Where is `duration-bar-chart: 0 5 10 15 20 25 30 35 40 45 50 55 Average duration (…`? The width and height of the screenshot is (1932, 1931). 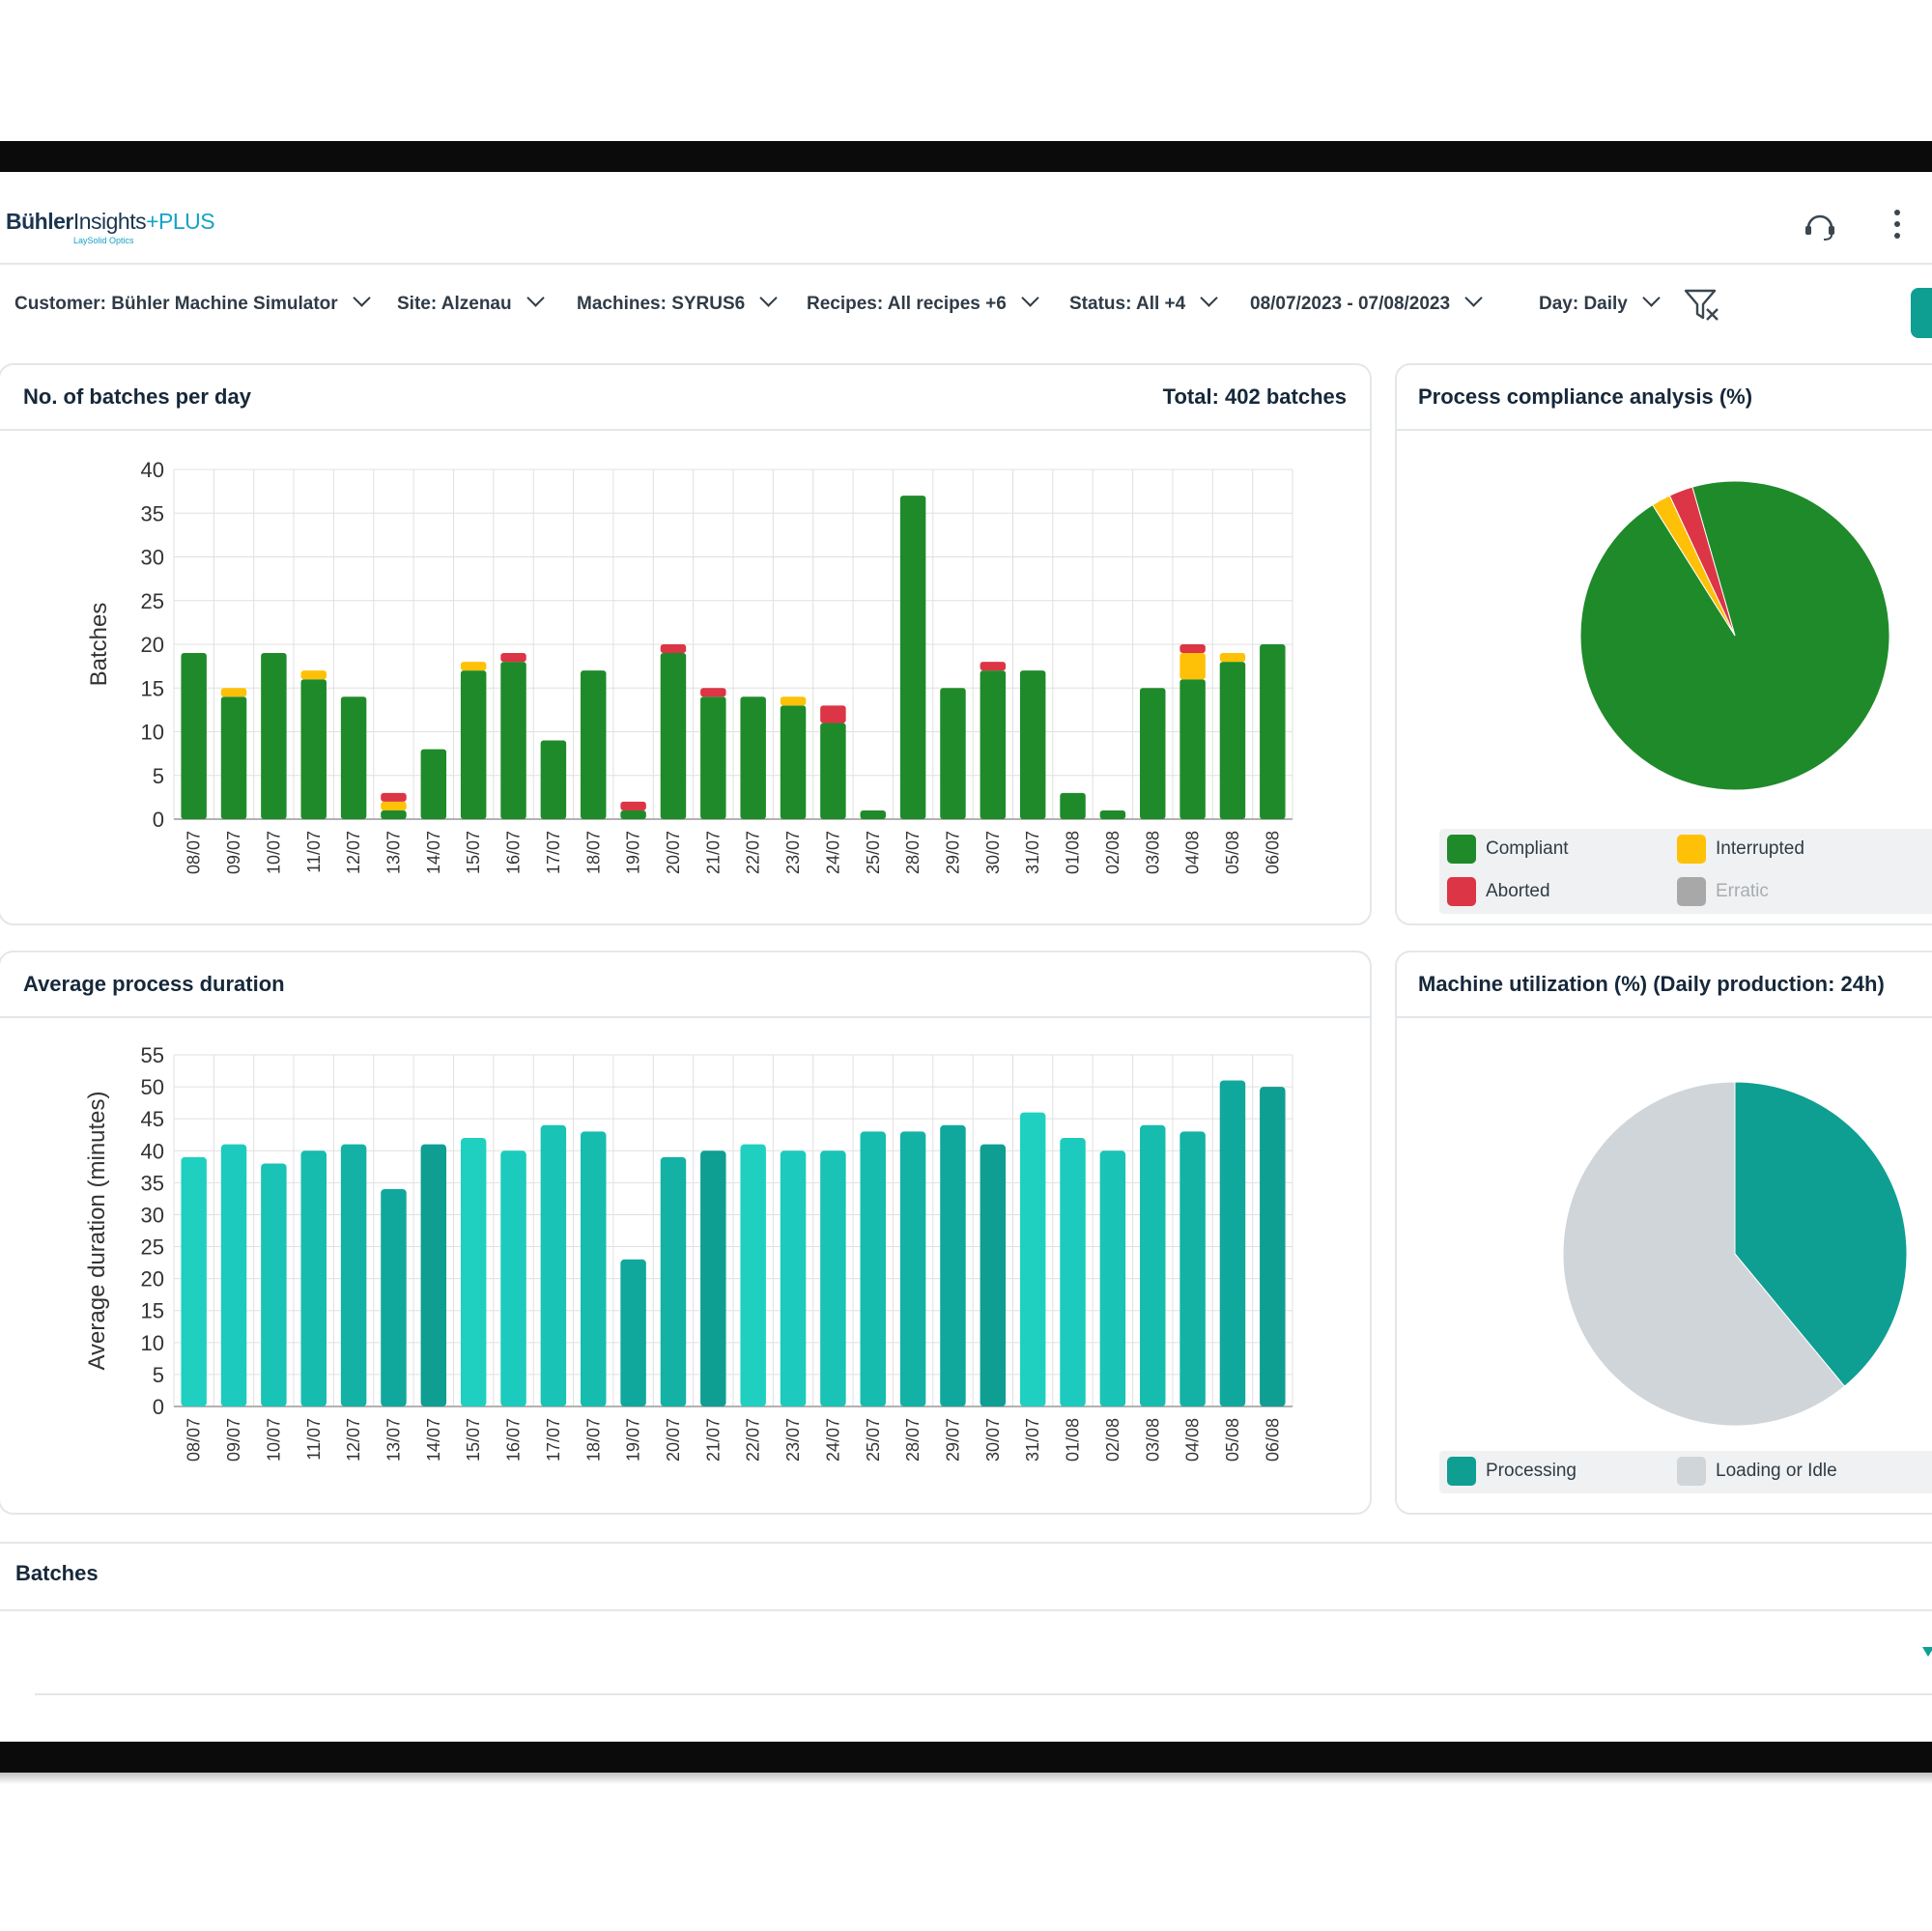 duration-bar-chart: 0 5 10 15 20 25 30 35 40 45 50 55 Average duration (… is located at coordinates (688, 1252).